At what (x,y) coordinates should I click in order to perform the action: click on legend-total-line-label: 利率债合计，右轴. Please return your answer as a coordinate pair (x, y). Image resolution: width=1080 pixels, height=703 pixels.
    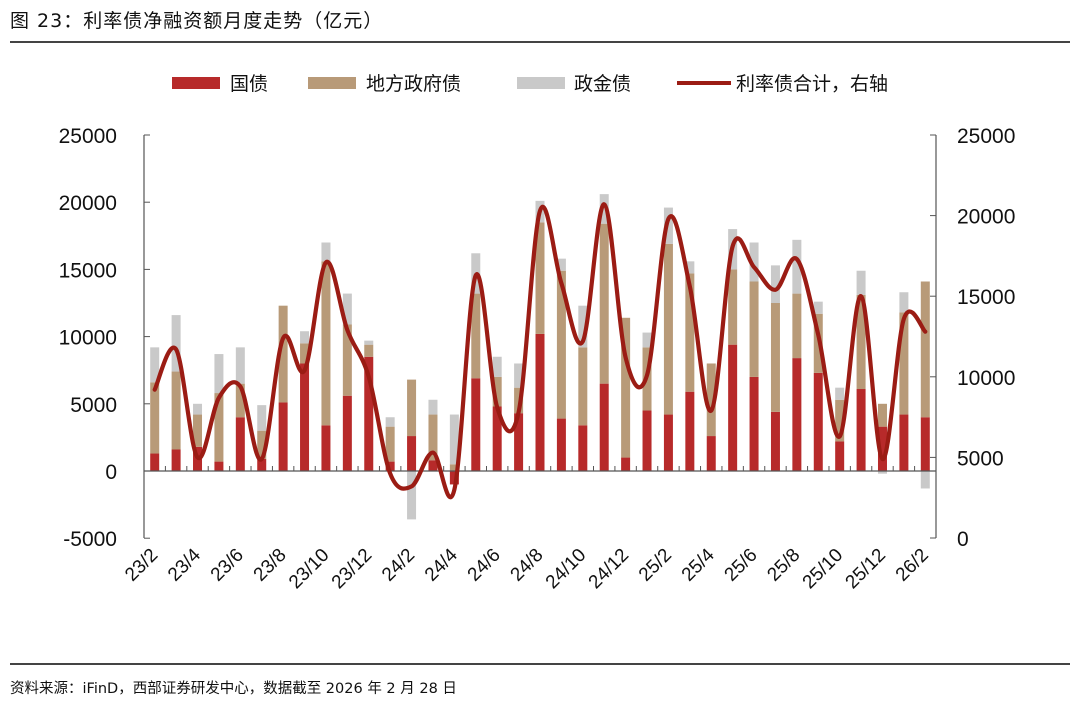
    Looking at the image, I should click on (812, 84).